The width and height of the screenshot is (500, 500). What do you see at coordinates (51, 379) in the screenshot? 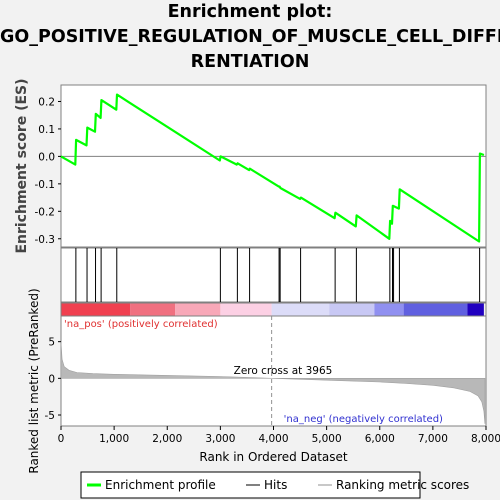
I see `metric-y-tick-label: 0` at bounding box center [51, 379].